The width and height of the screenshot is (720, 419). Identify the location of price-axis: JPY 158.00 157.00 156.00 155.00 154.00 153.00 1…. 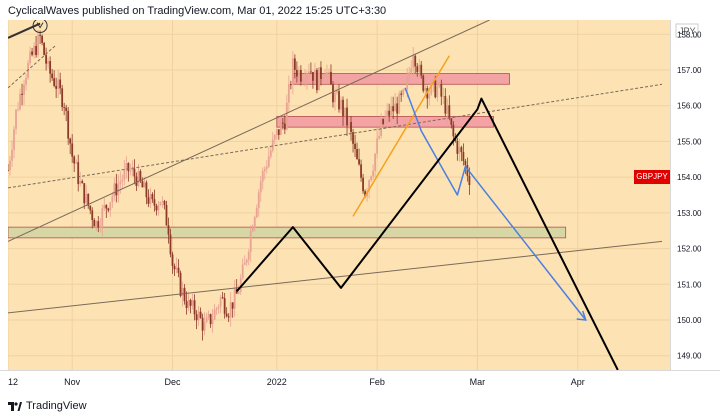
(695, 195).